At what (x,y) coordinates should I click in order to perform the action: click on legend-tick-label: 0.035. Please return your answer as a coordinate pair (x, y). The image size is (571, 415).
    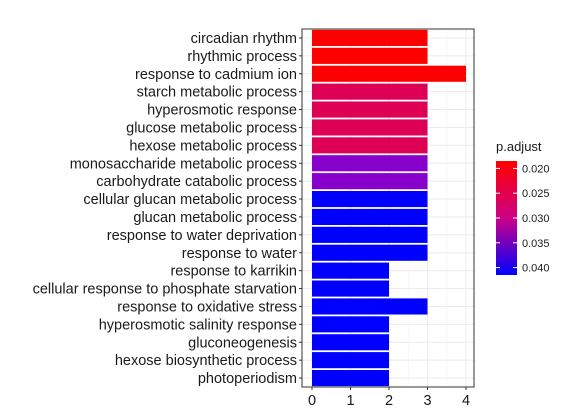
    Looking at the image, I should click on (536, 244).